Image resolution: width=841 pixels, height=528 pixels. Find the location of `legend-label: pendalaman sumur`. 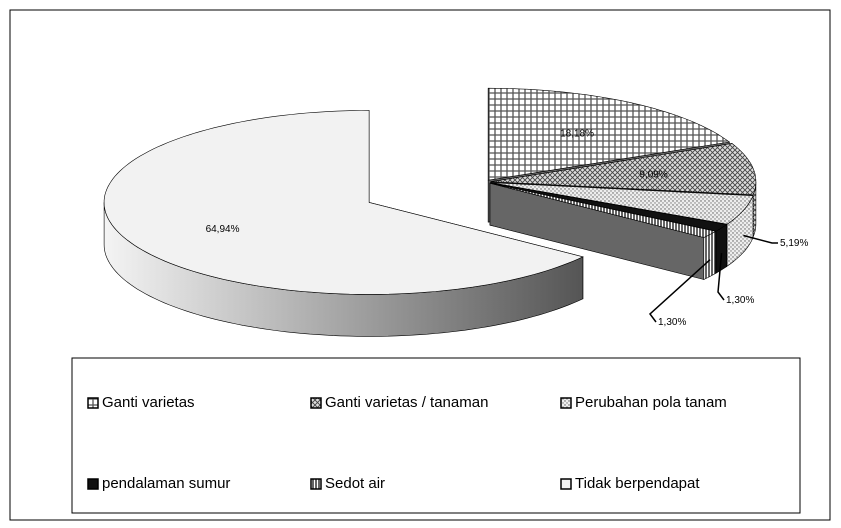

legend-label: pendalaman sumur is located at coordinates (166, 483).